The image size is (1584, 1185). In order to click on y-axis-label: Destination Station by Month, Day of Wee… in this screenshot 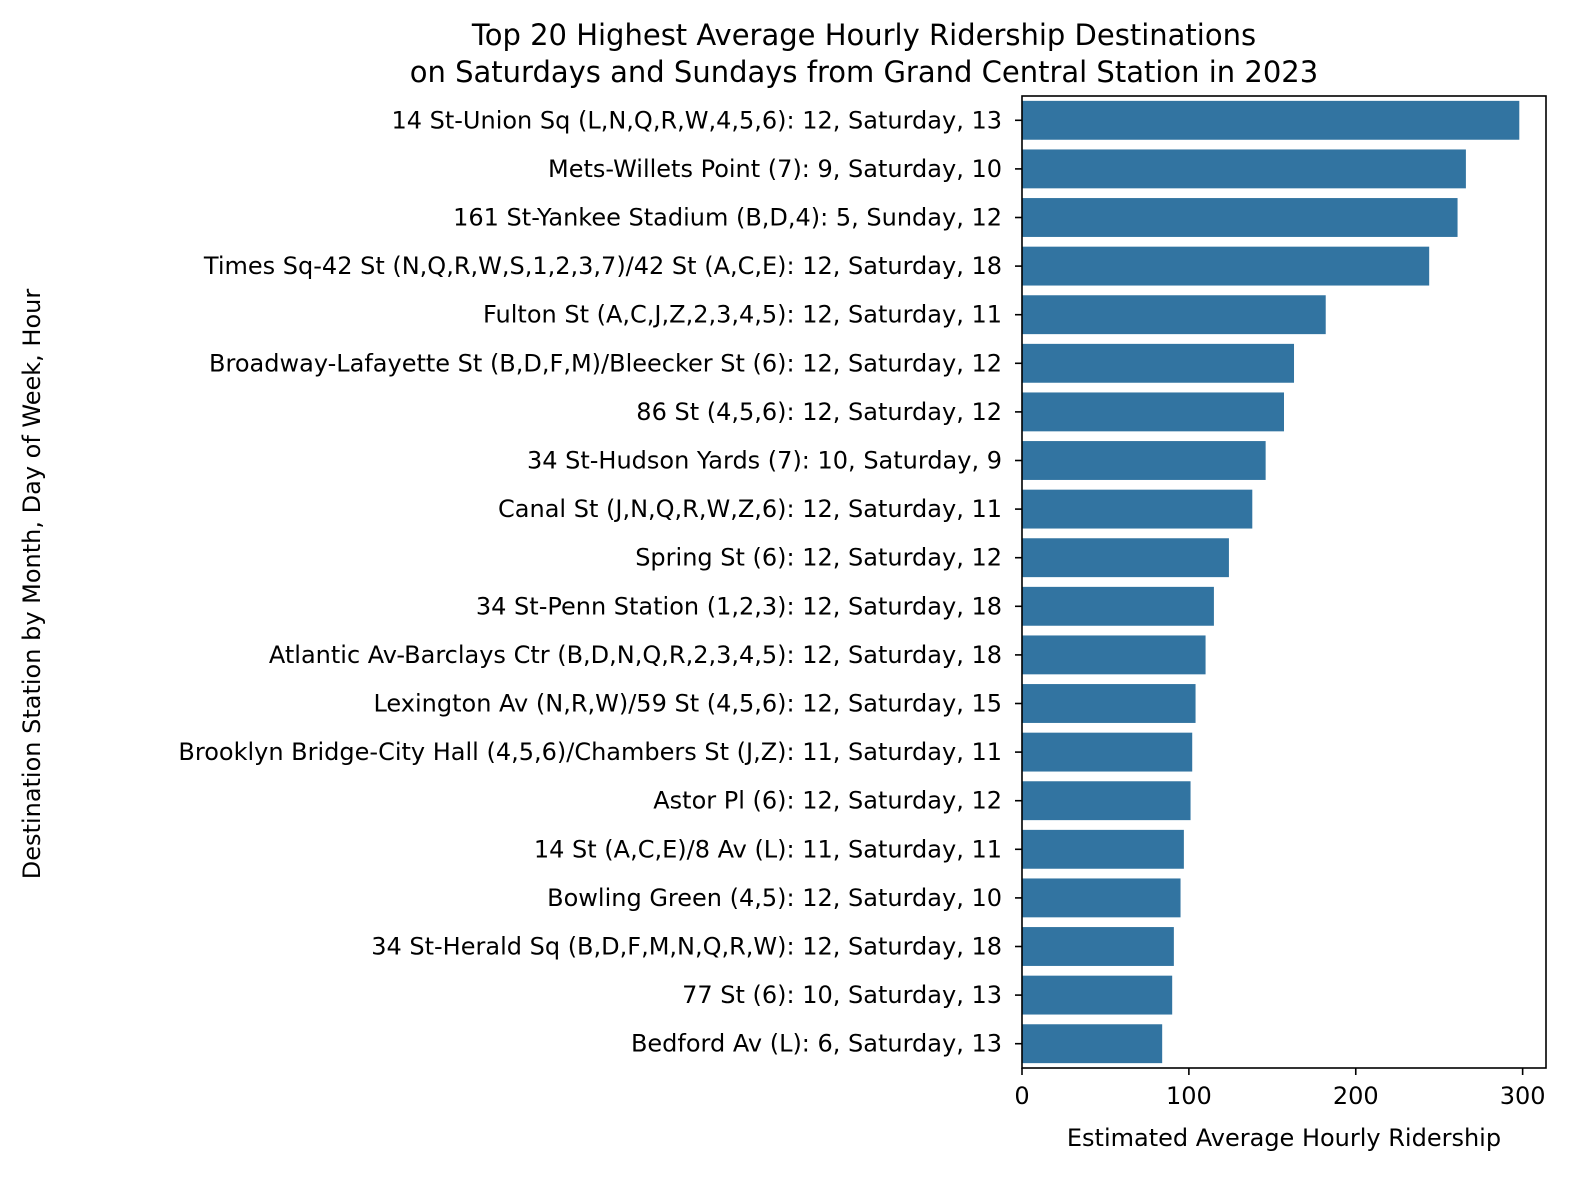, I will do `click(32, 584)`.